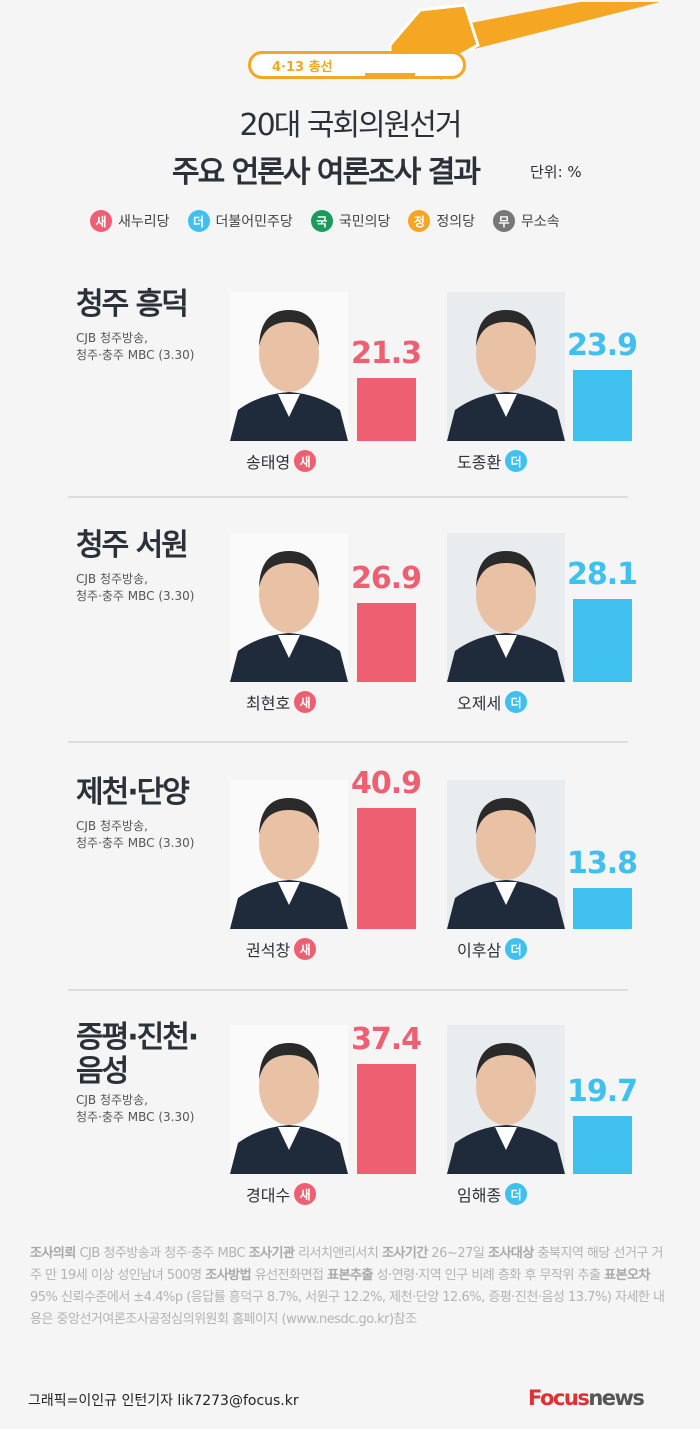  What do you see at coordinates (602, 864) in the screenshot?
I see `vote-value: 13.8` at bounding box center [602, 864].